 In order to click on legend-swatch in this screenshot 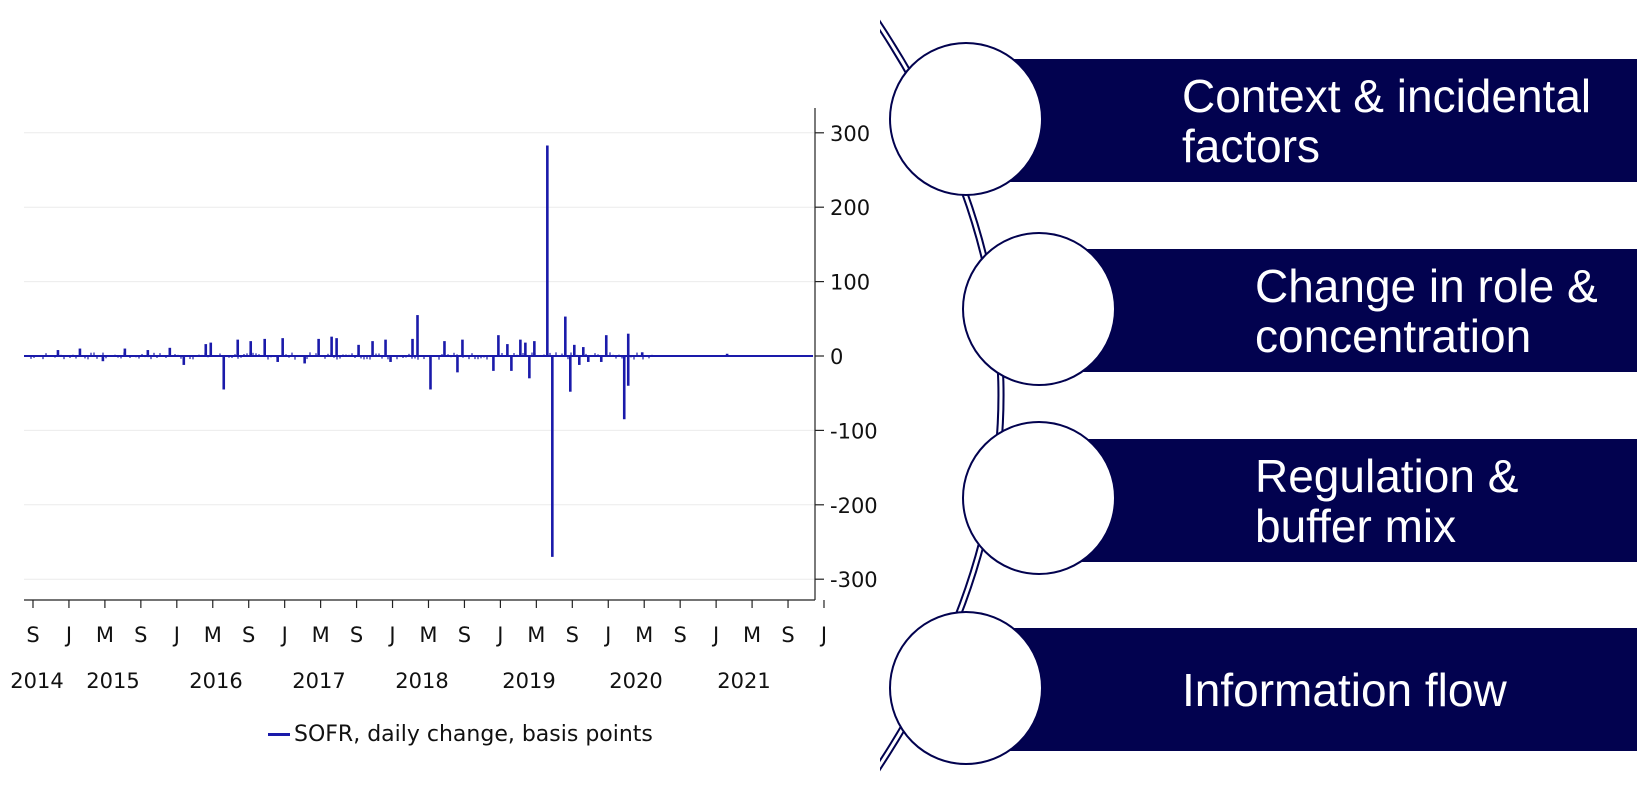, I will do `click(279, 734)`.